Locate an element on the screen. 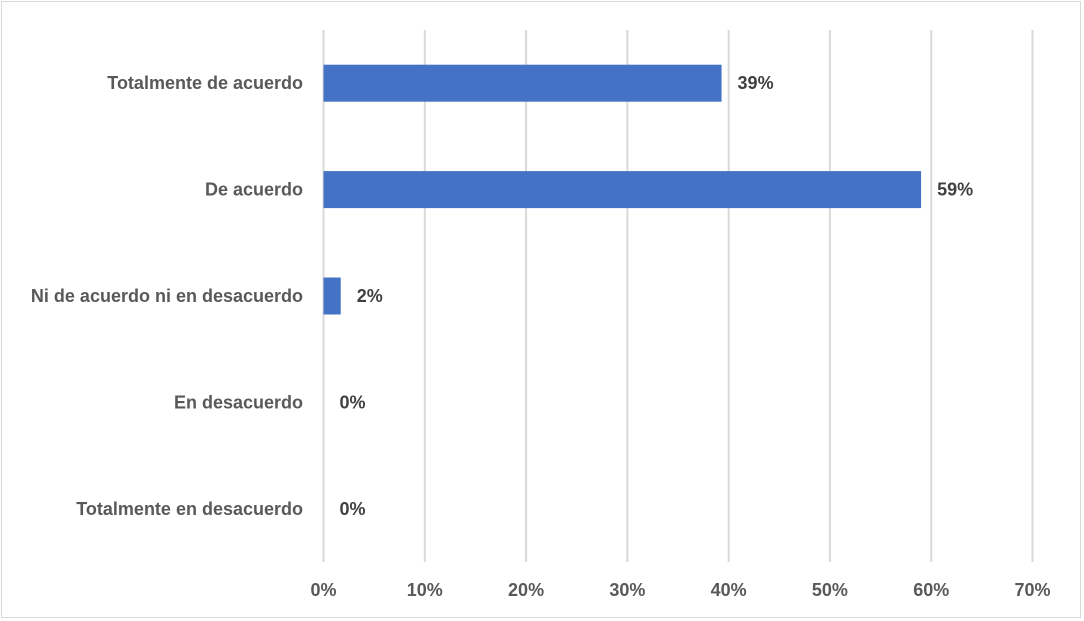 The height and width of the screenshot is (621, 1084). x-tick-label: 70% is located at coordinates (1032, 590).